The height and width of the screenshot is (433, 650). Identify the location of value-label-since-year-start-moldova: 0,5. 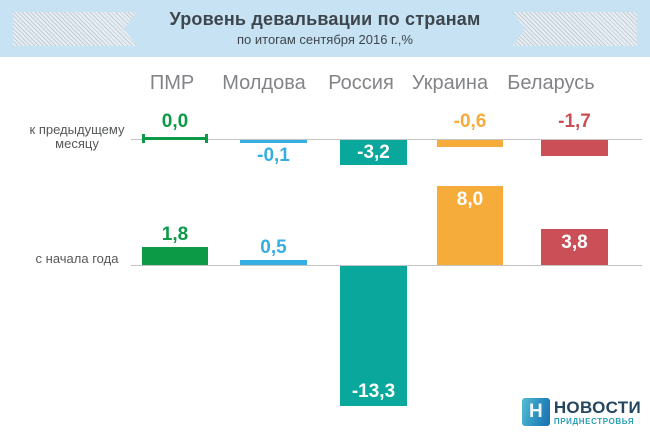
(273, 247).